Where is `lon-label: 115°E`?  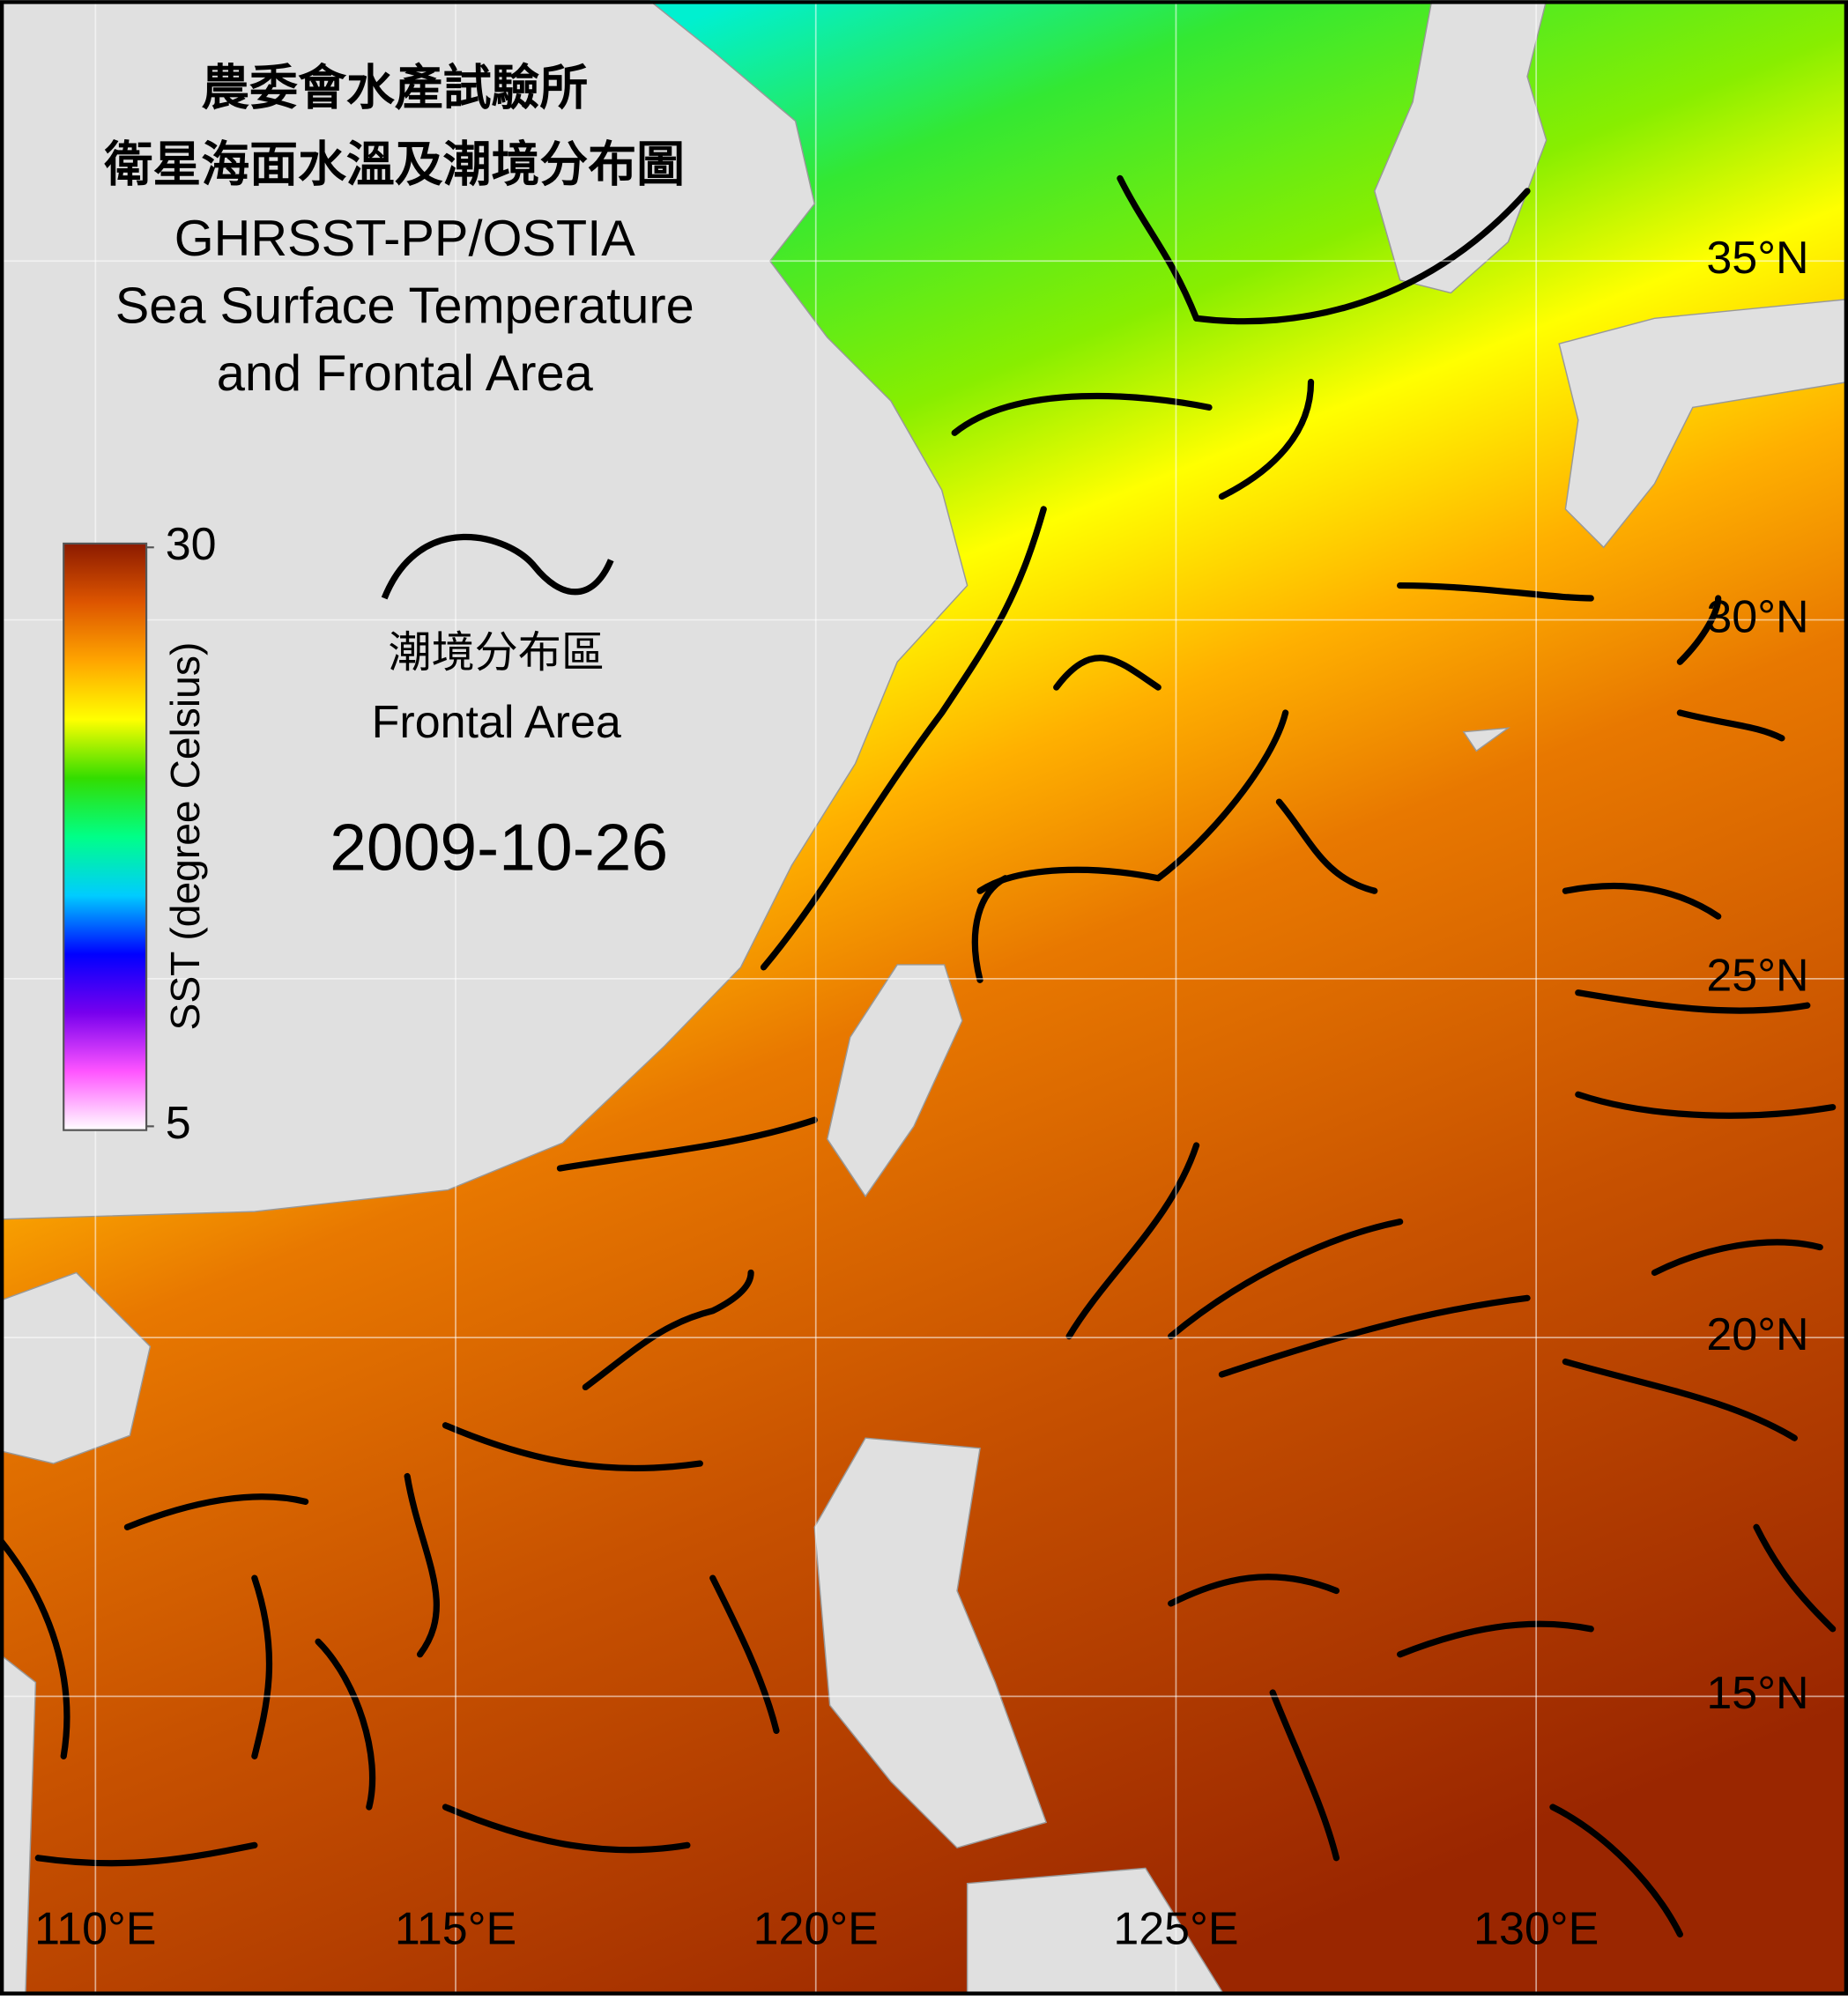
lon-label: 115°E is located at coordinates (456, 1928).